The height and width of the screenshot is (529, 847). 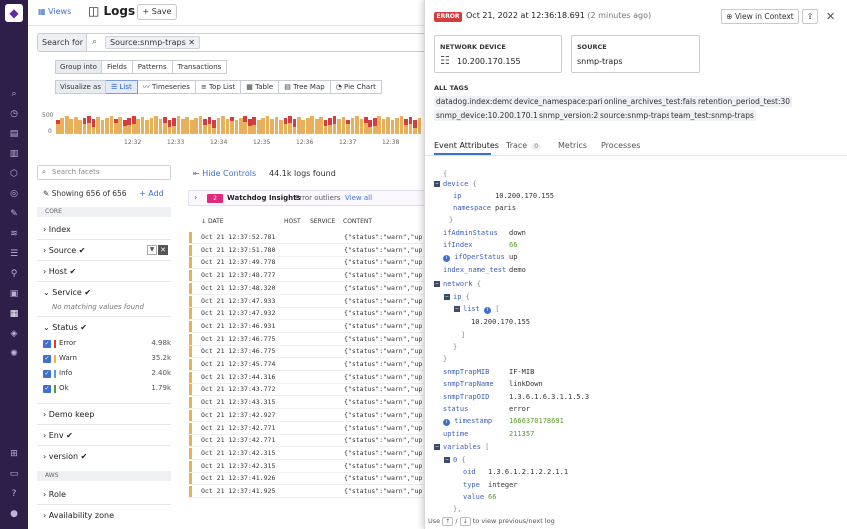 What do you see at coordinates (492, 115) in the screenshot?
I see `tag: snmp_device:10.200.170.155` at bounding box center [492, 115].